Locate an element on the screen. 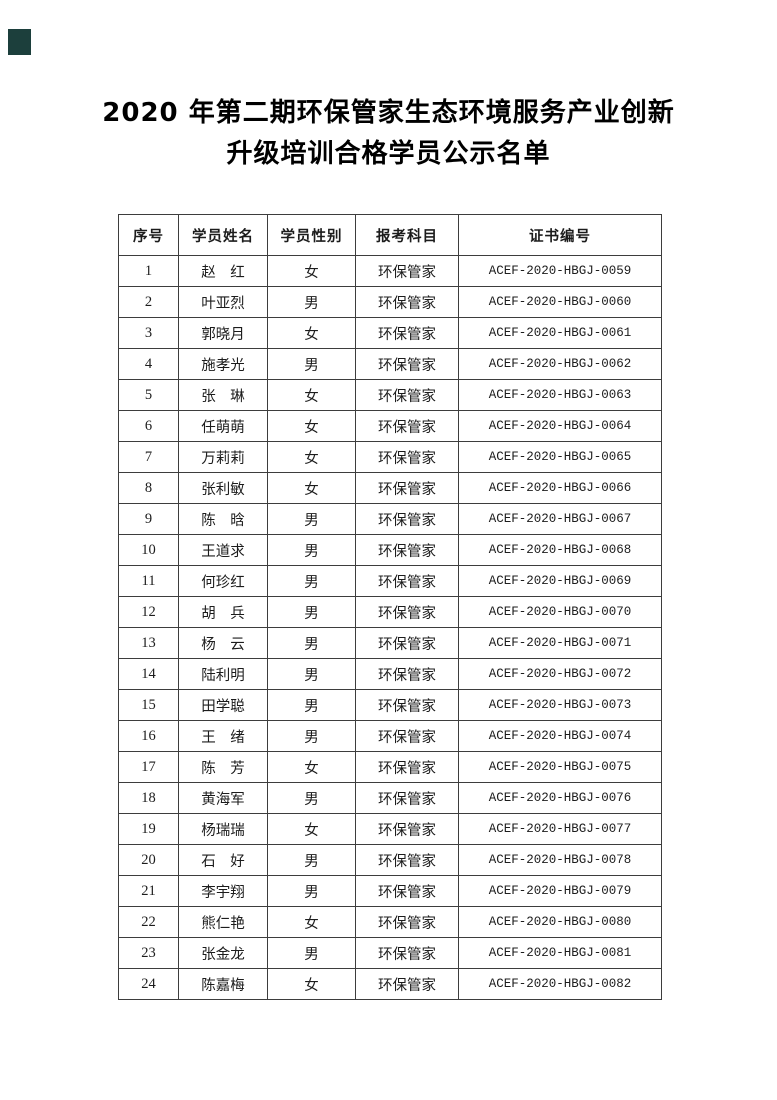 The image size is (777, 1100). table-row: 2 叶亚烈男环保管家 ACEF-2020-HBGJ-0060 is located at coordinates (390, 302).